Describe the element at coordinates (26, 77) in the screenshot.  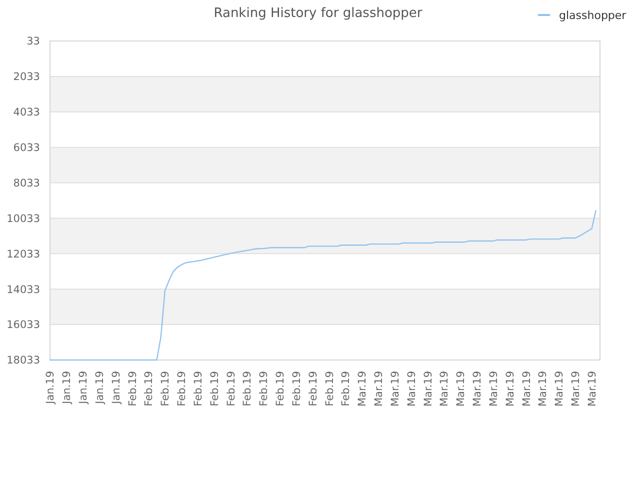
I see `y-tick-label: 2033` at that location.